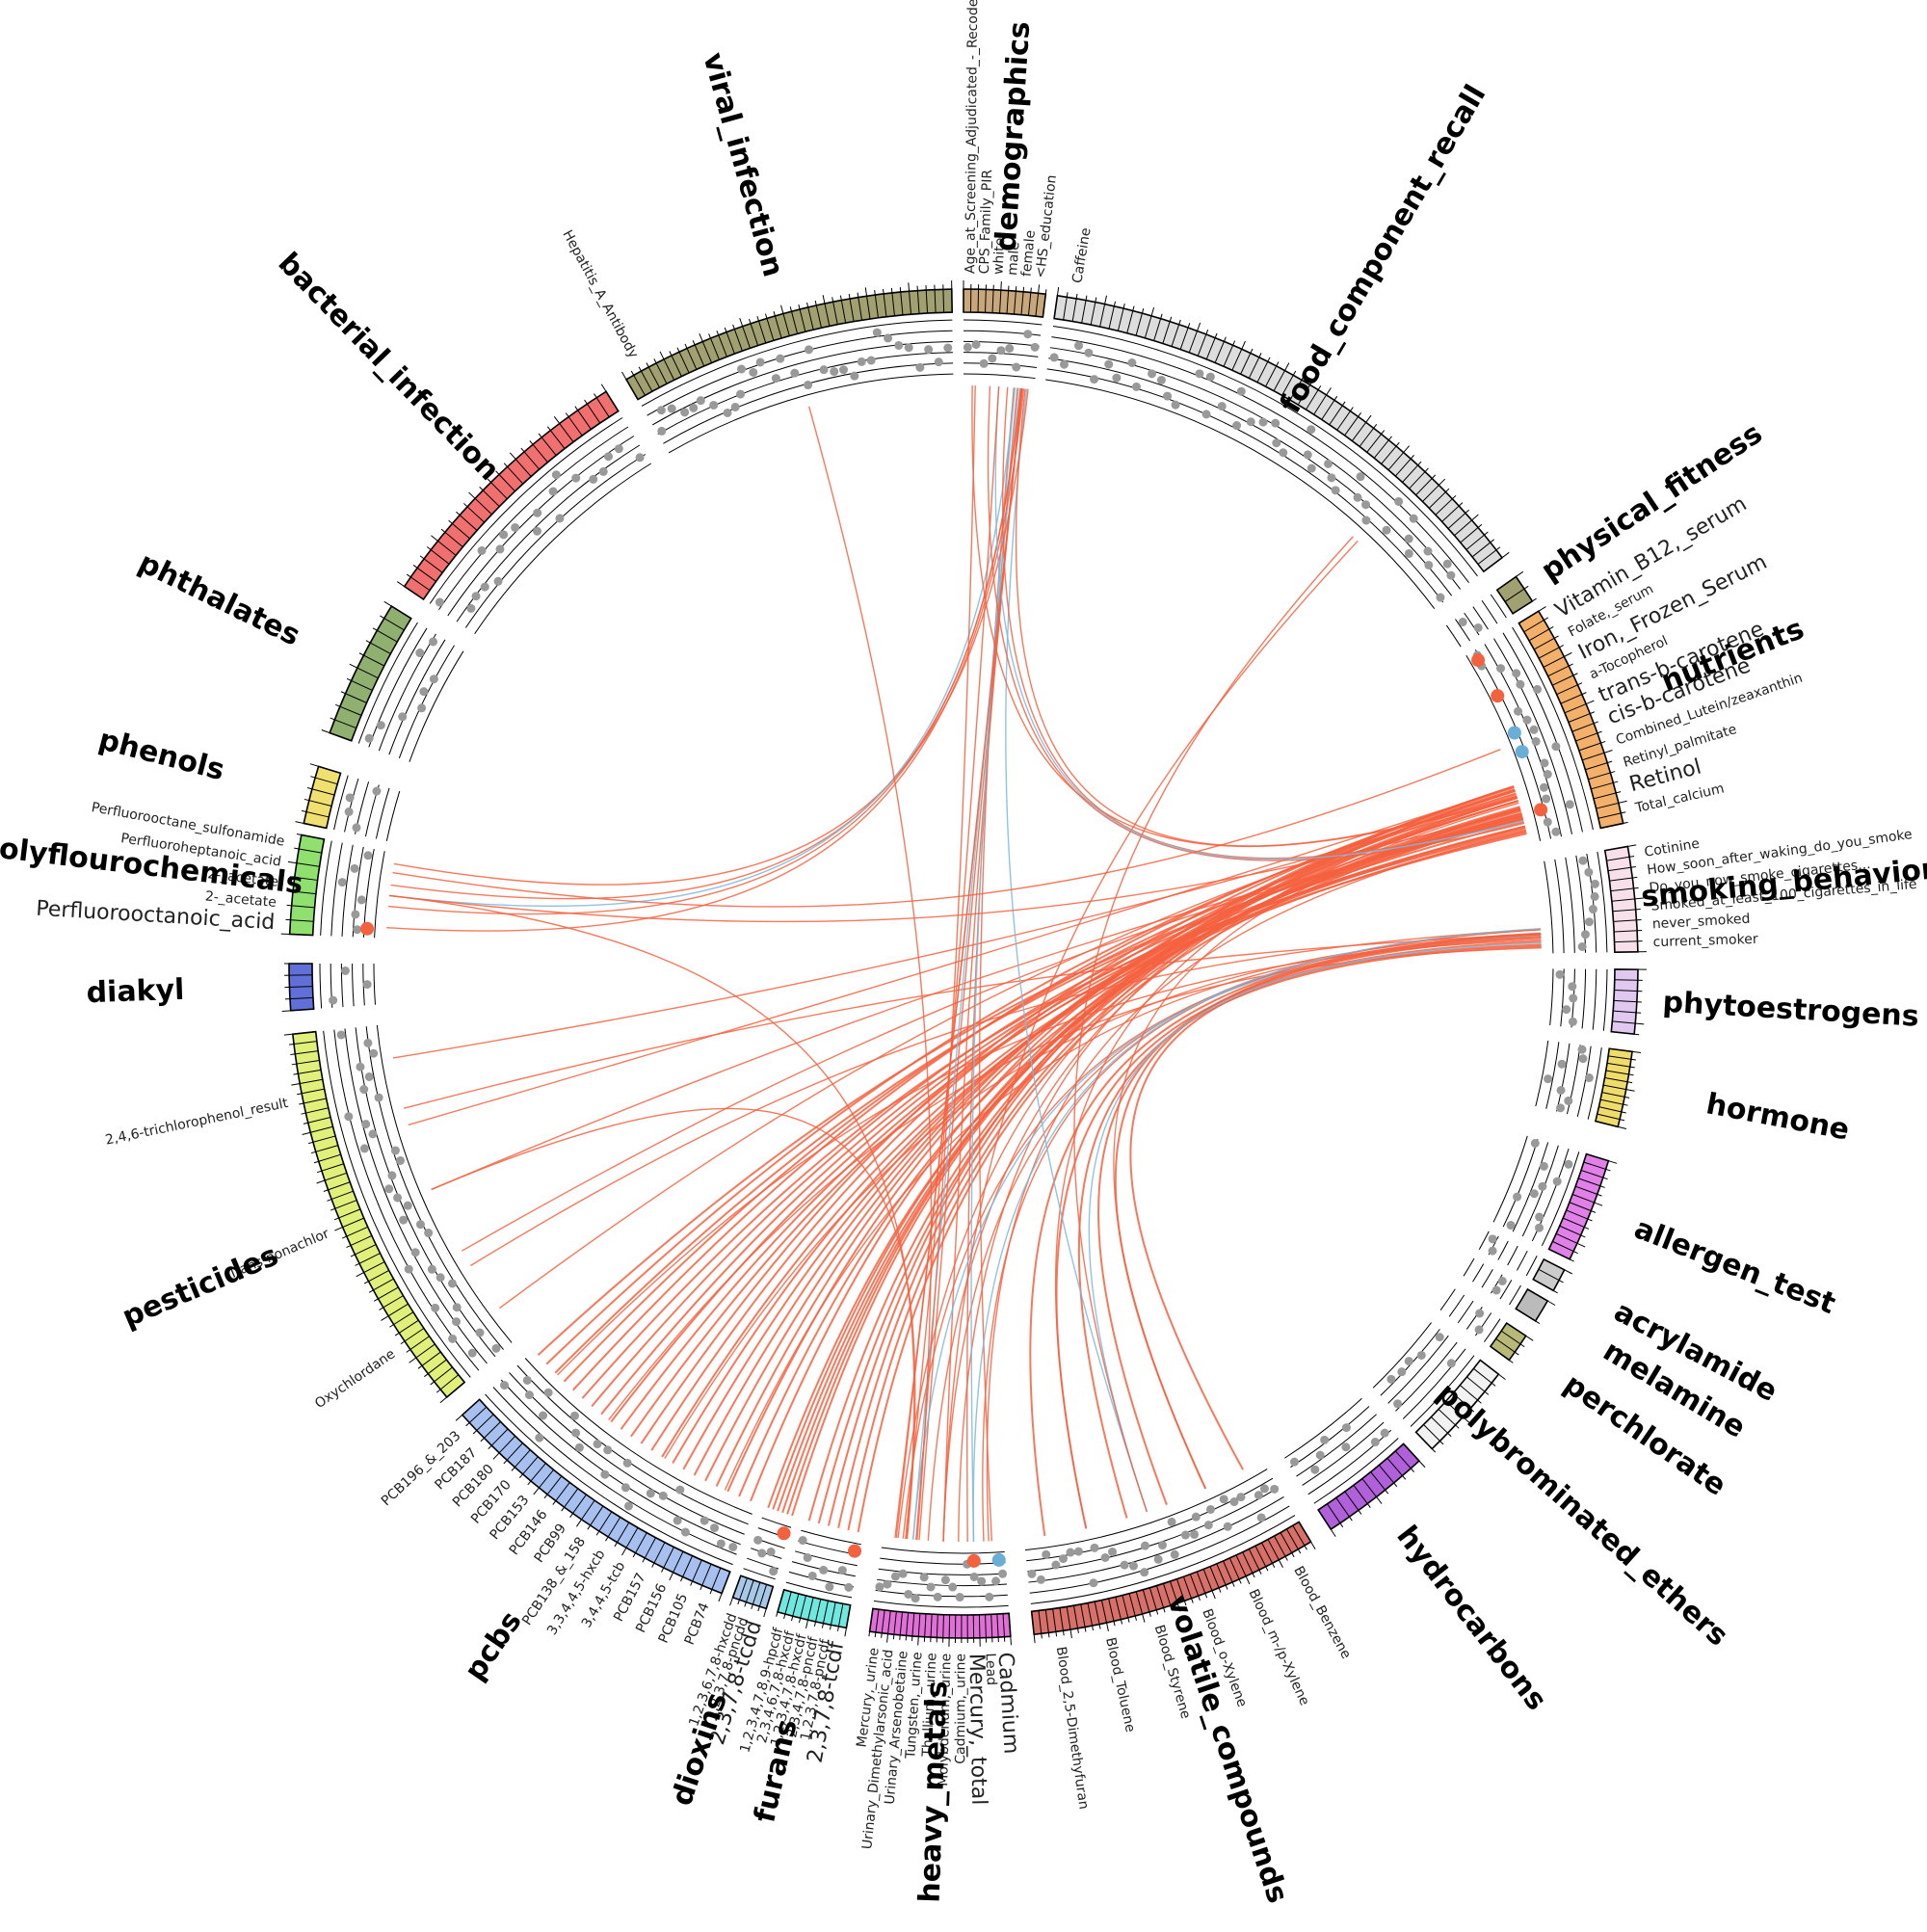 The height and width of the screenshot is (1932, 1927). What do you see at coordinates (1005, 303) in the screenshot?
I see `sector-demographics` at bounding box center [1005, 303].